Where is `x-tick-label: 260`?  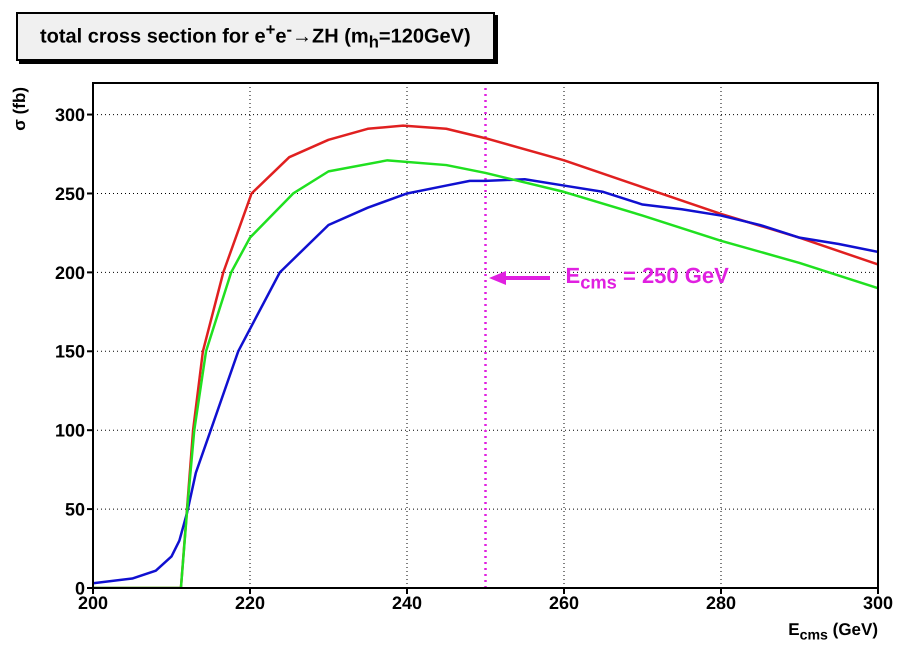 x-tick-label: 260 is located at coordinates (564, 602).